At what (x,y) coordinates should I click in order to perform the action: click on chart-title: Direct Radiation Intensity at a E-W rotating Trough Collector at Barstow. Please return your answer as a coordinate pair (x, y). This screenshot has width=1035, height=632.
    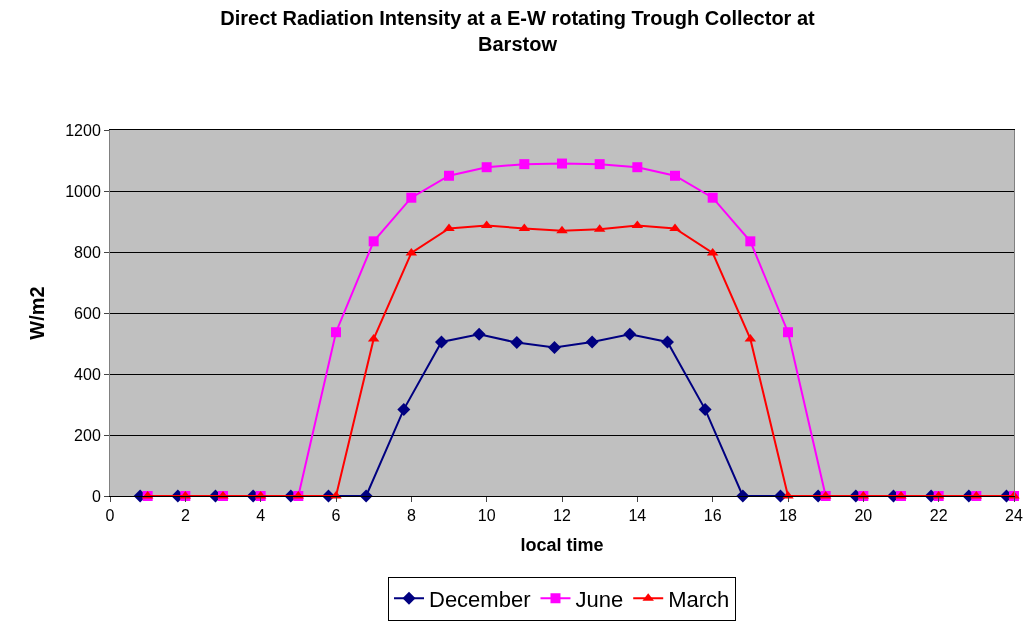
    Looking at the image, I should click on (518, 31).